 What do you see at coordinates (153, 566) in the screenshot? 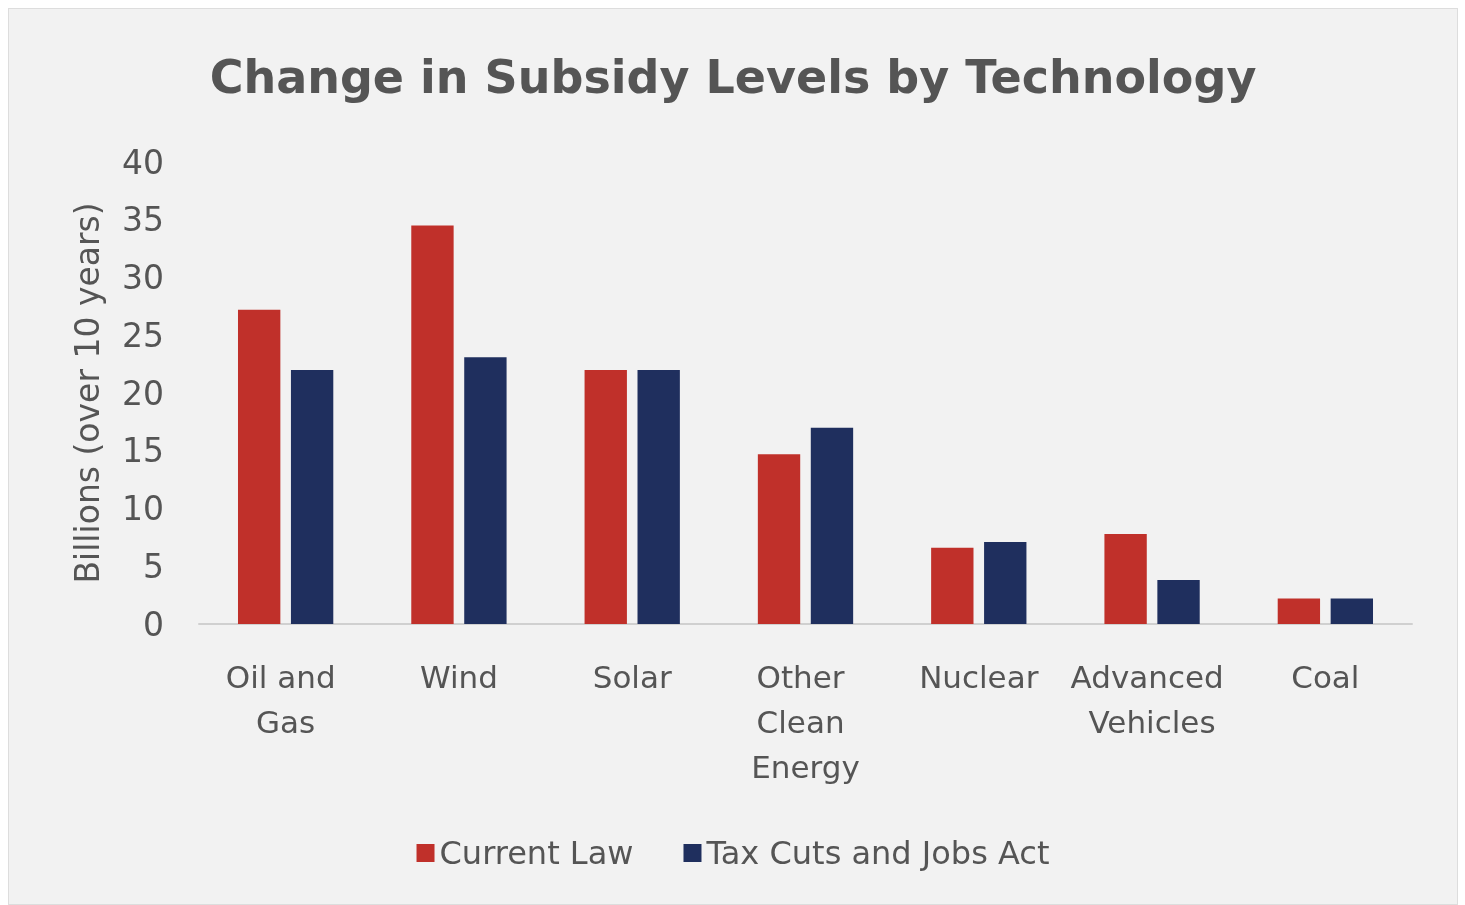
I see `y-tick-label: 5` at bounding box center [153, 566].